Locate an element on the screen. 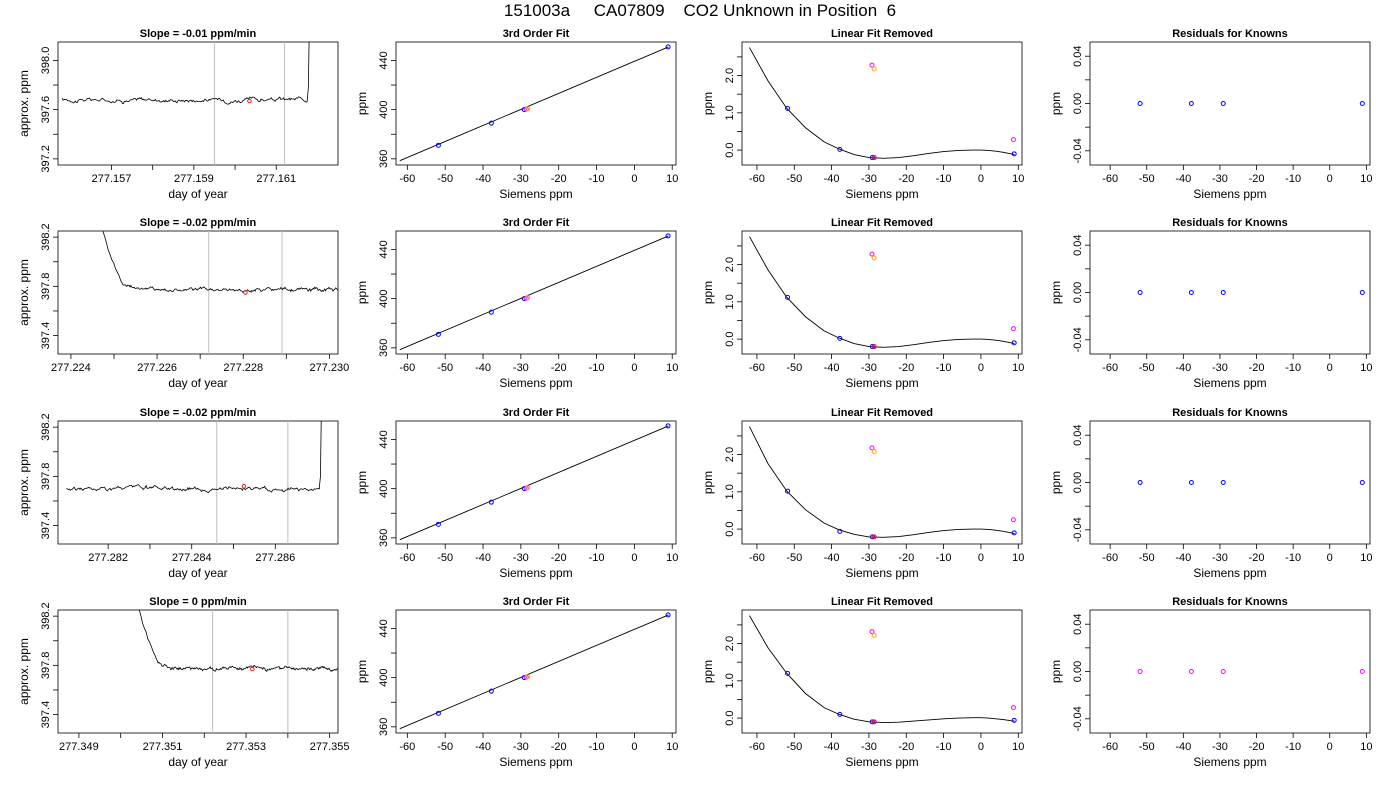 This screenshot has width=1400, height=800. x-tick-label: 277.353 is located at coordinates (246, 747).